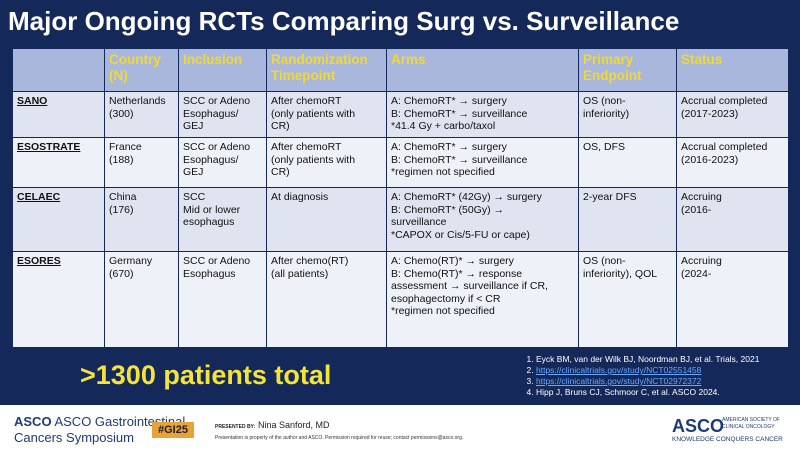 The image size is (800, 449). What do you see at coordinates (443, 126) in the screenshot?
I see `cell-line: *41.4 Gy + carbo/taxol` at bounding box center [443, 126].